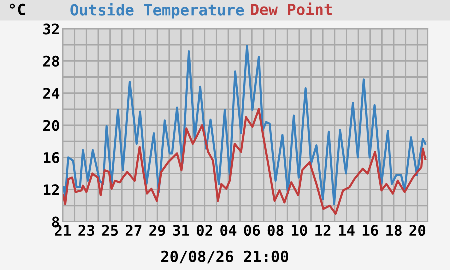 This screenshot has width=450, height=270. Describe the element at coordinates (51, 61) in the screenshot. I see `y-tick-label: 28` at that location.